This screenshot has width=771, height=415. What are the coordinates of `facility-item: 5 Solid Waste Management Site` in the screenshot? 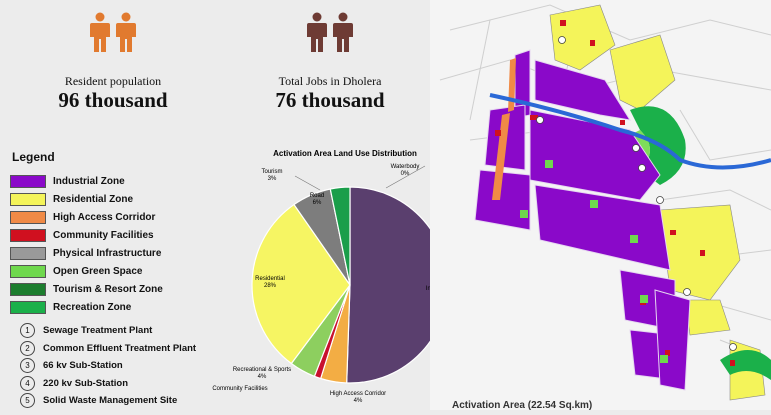 It's located at (130, 401).